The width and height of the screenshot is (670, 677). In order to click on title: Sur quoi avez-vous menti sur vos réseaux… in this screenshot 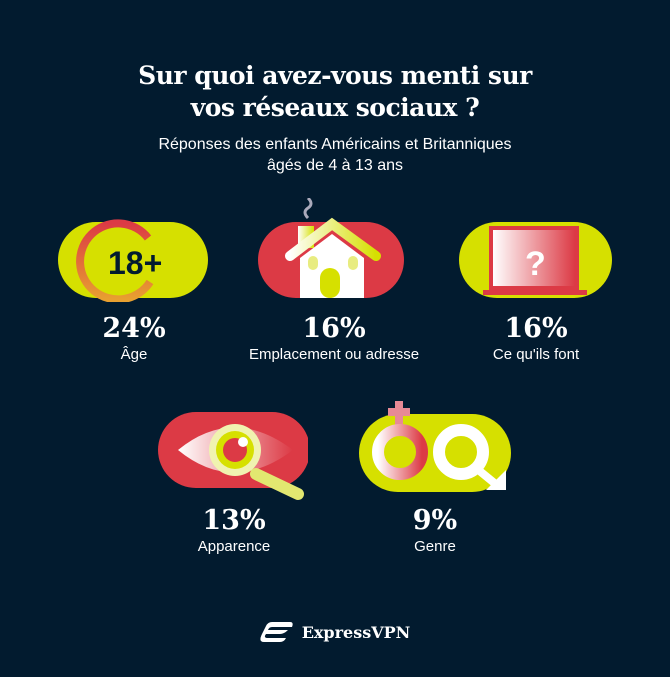, I will do `click(335, 92)`.